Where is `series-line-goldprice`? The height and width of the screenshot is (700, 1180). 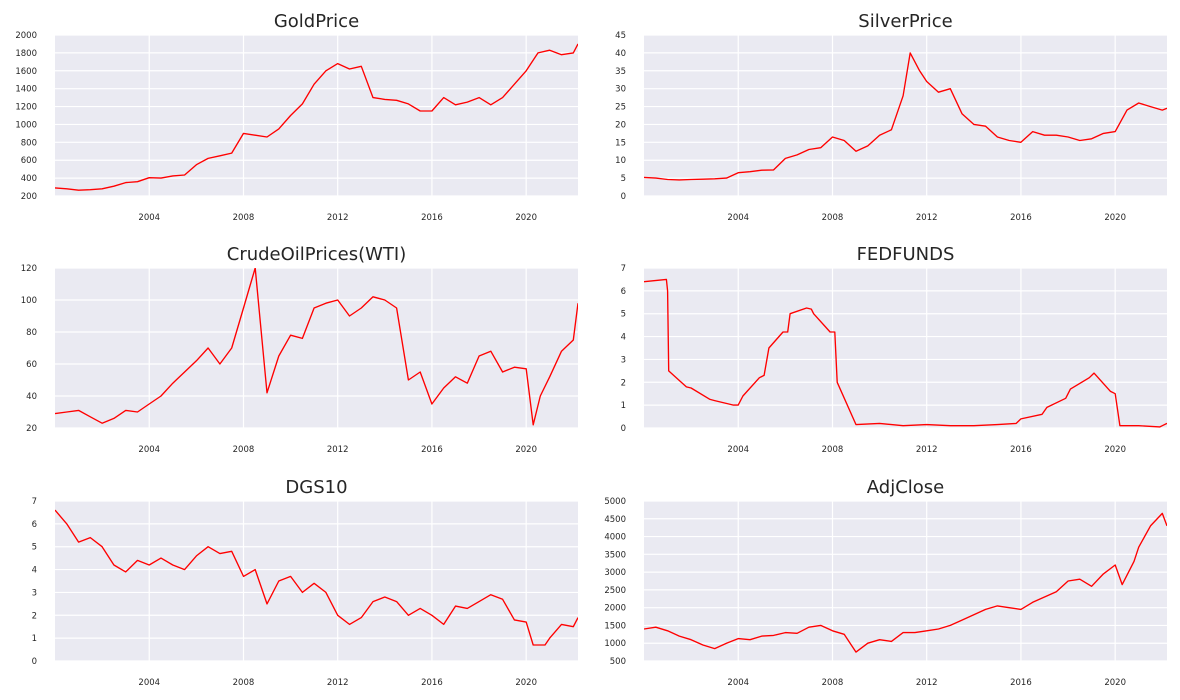 series-line-goldprice is located at coordinates (316, 117).